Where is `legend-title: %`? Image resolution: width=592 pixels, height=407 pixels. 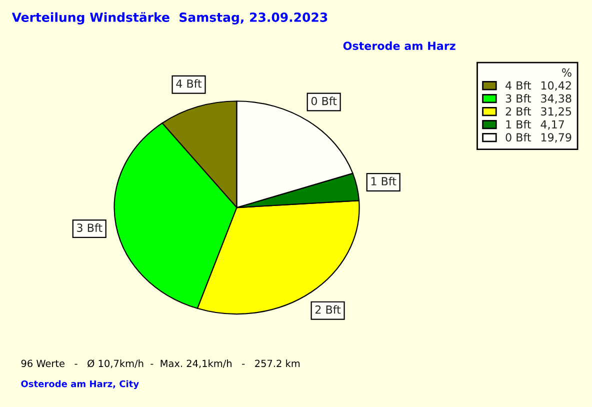
legend-title: % is located at coordinates (567, 72).